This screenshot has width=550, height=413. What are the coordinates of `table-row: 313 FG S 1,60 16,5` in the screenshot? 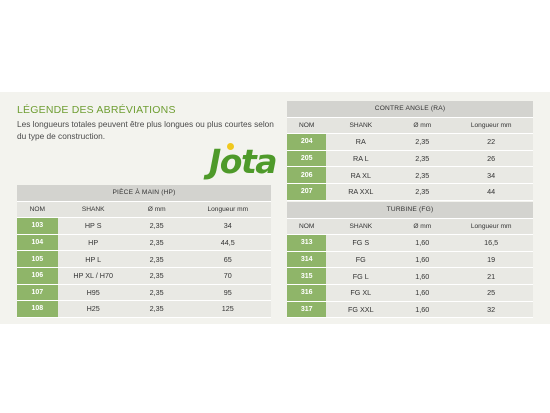 It's located at (410, 243).